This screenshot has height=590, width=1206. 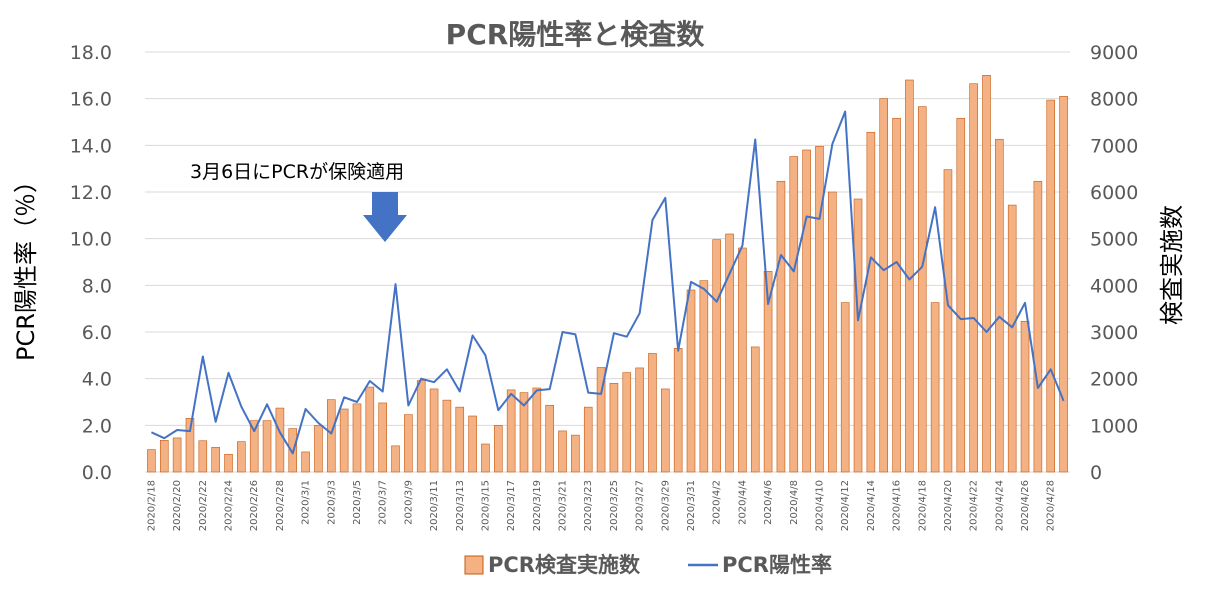 I want to click on x-tick-label: 2020/2/28, so click(x=280, y=505).